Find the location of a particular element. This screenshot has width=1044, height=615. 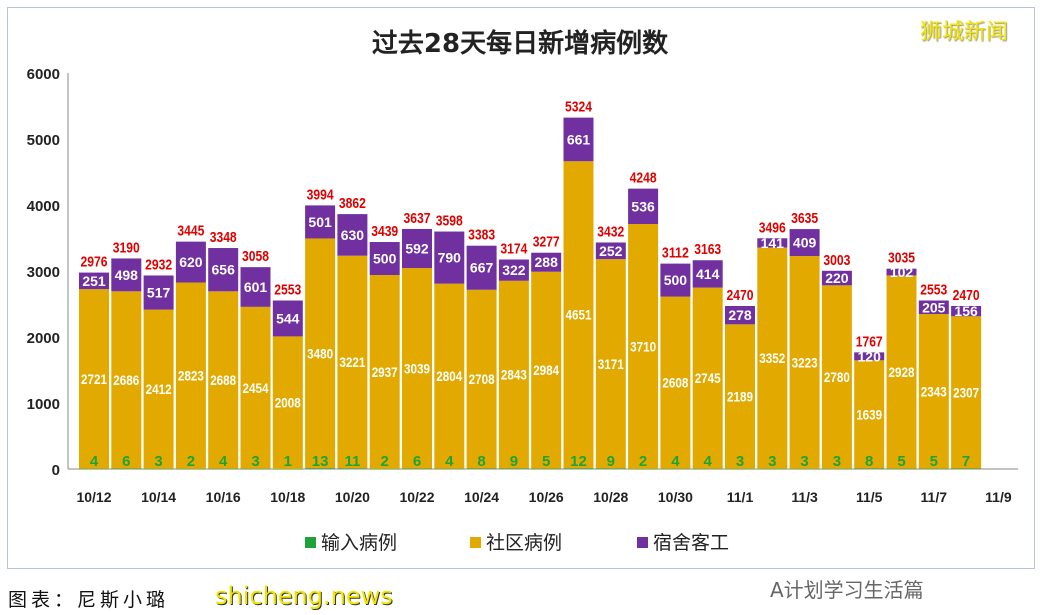

data-label-dorm: 220 is located at coordinates (837, 278).